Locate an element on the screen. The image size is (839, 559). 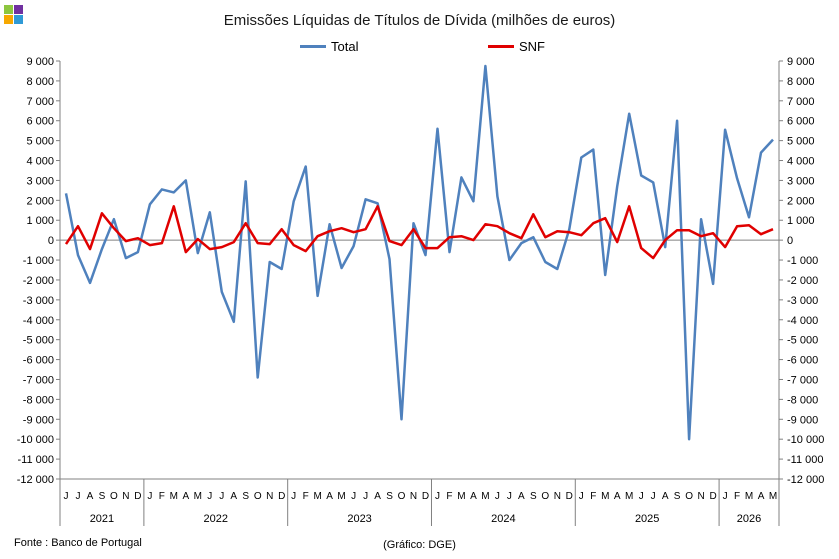
x-tick-label-year: 2023 is located at coordinates (359, 519).